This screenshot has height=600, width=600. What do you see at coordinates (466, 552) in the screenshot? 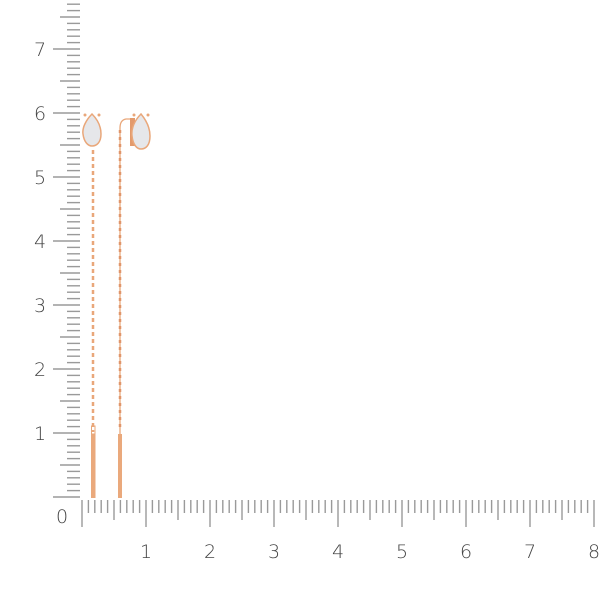
I see `horizontal-ruler-label: 6` at bounding box center [466, 552].